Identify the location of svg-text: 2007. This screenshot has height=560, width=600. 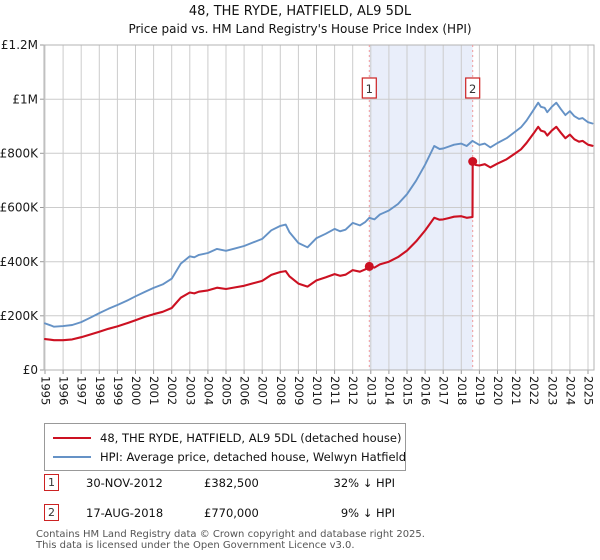
(263, 390).